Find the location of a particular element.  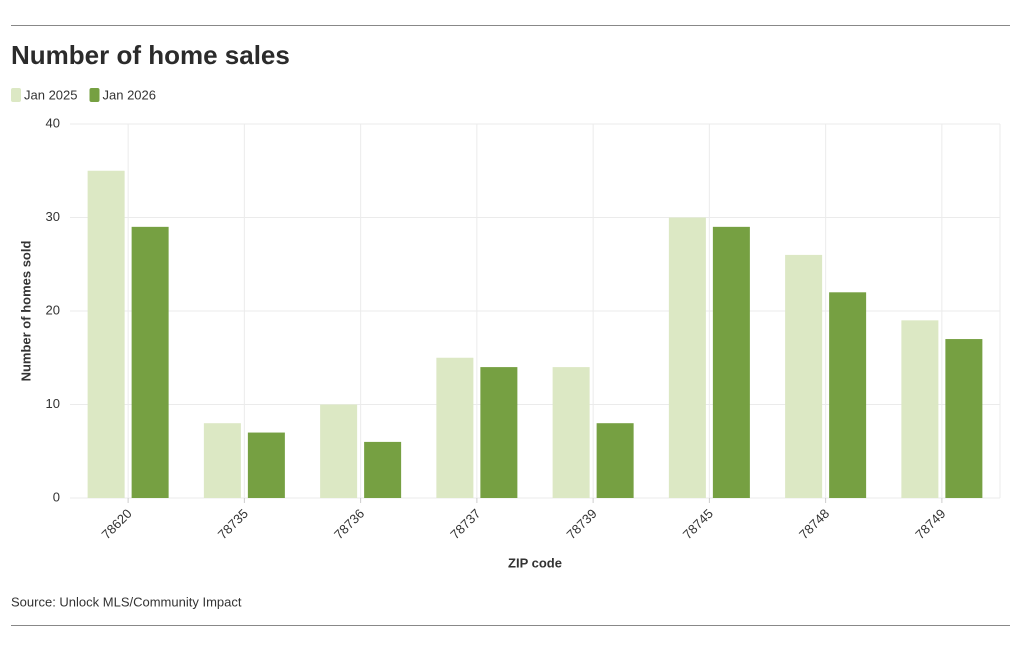

x-axis-title: ZIP code is located at coordinates (535, 562).